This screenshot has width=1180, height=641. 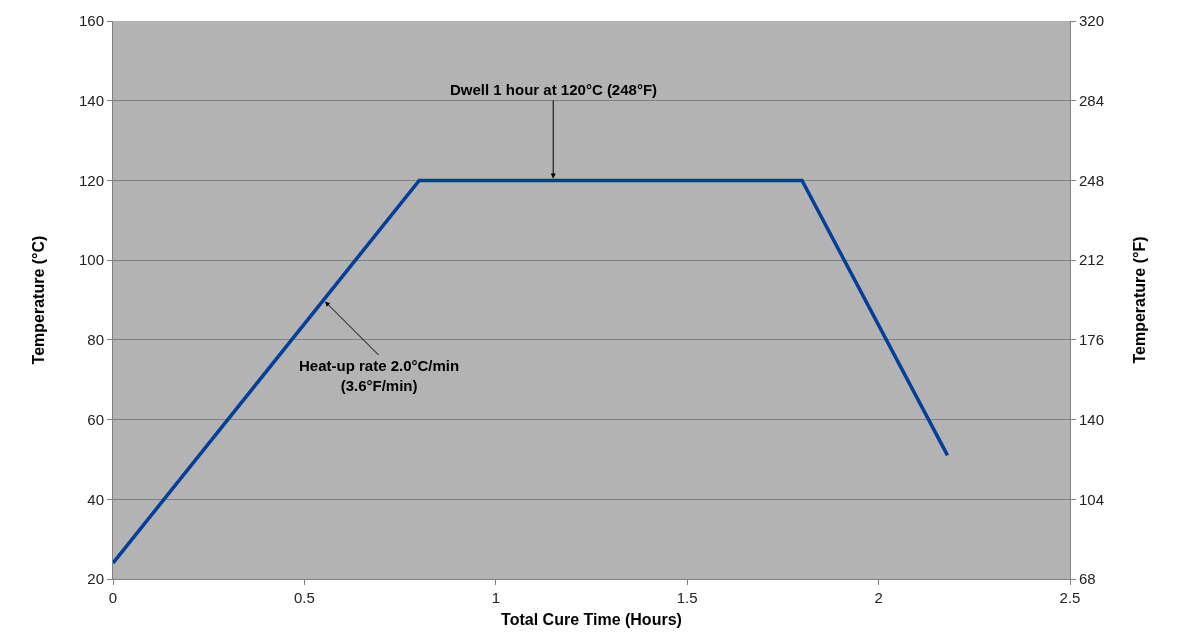 What do you see at coordinates (1070, 597) in the screenshot?
I see `x-tick-label: 2.5` at bounding box center [1070, 597].